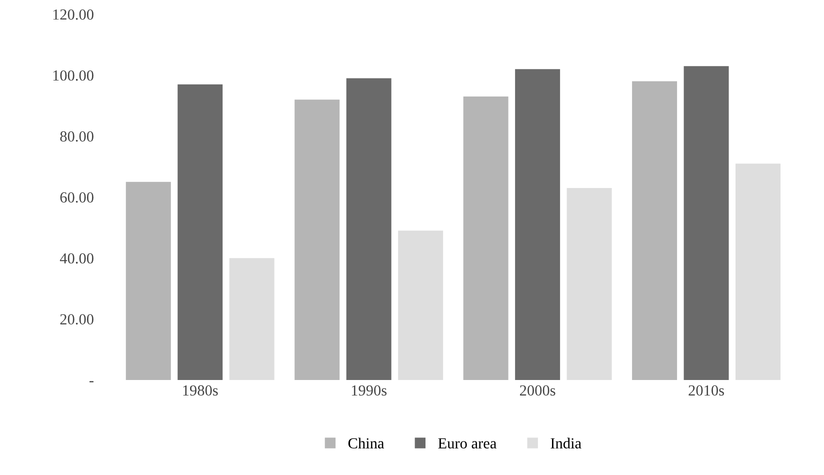 The height and width of the screenshot is (475, 824). I want to click on x-tick-label: 2000s, so click(538, 390).